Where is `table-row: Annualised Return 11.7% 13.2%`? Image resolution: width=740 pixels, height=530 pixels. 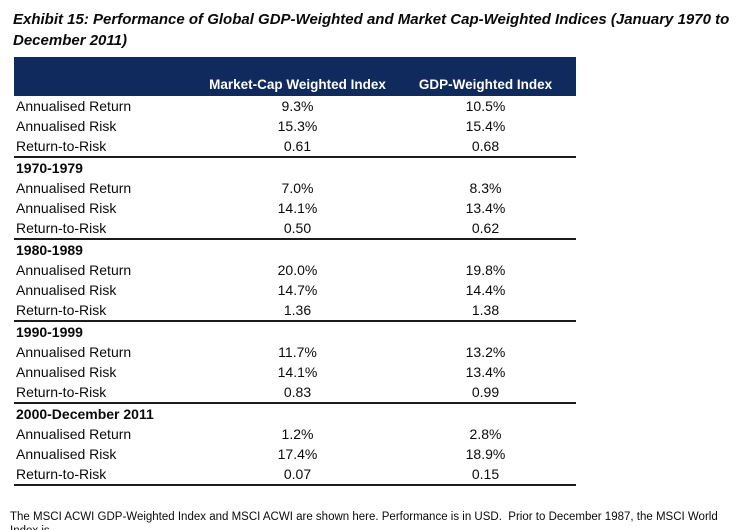
table-row: Annualised Return 11.7% 13.2% is located at coordinates (295, 352).